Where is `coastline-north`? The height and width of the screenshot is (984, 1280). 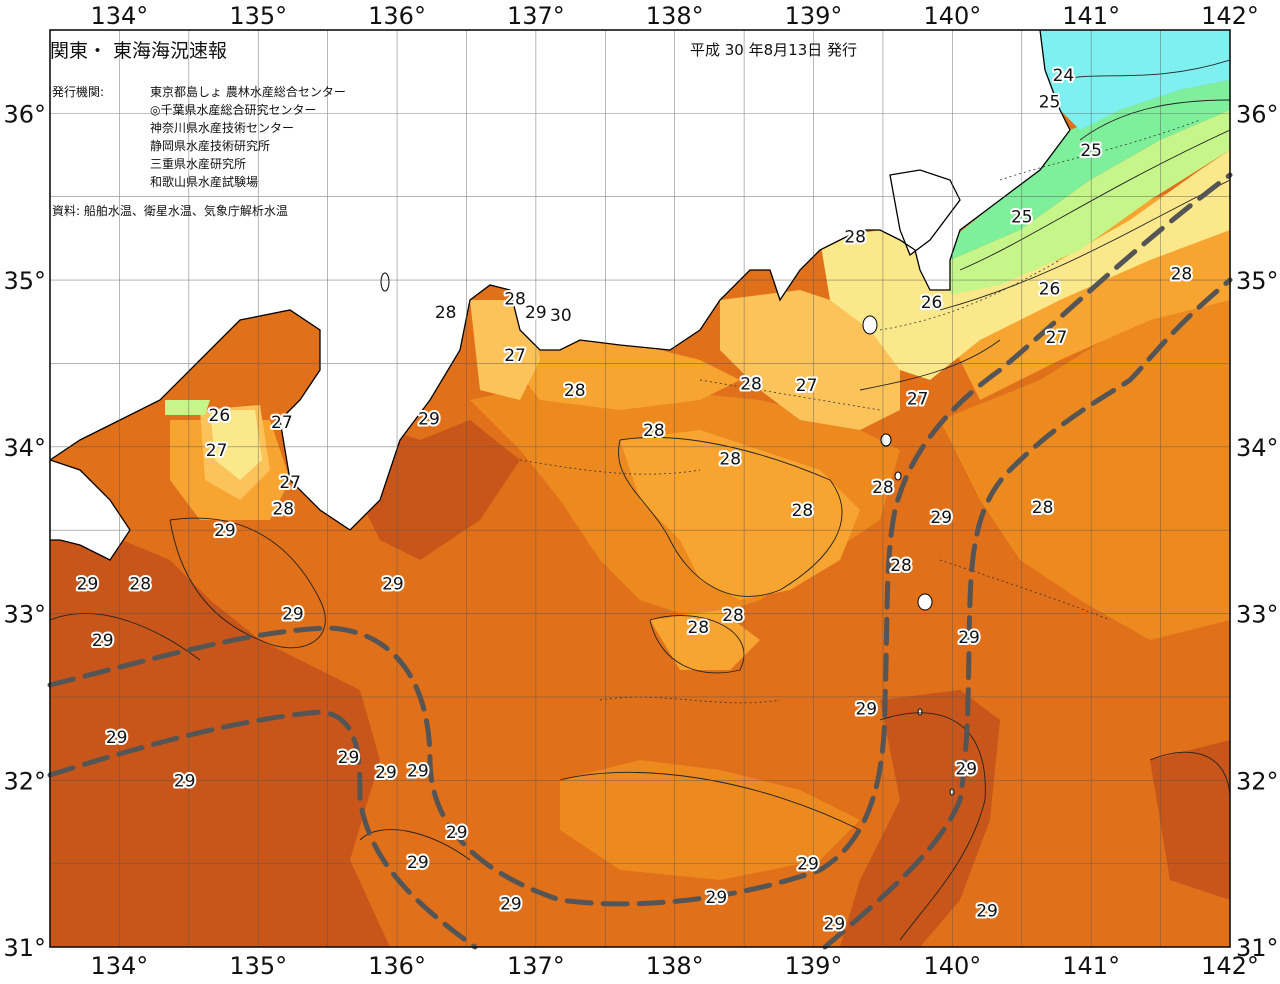 coastline-north is located at coordinates (1055, 80).